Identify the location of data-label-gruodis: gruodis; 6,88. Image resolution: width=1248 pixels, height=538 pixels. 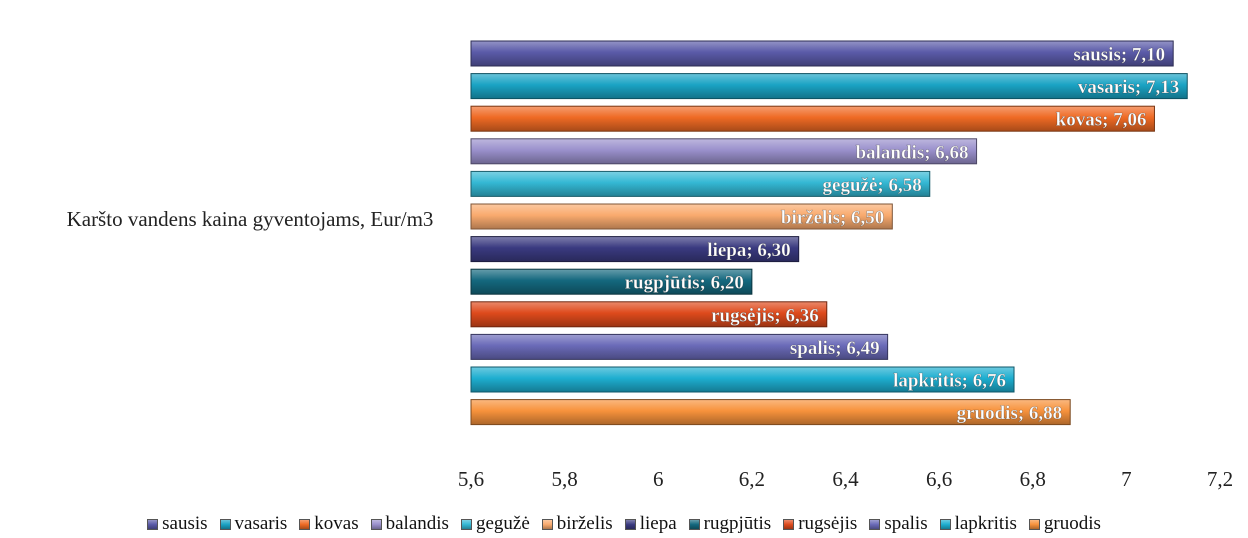
(1010, 413).